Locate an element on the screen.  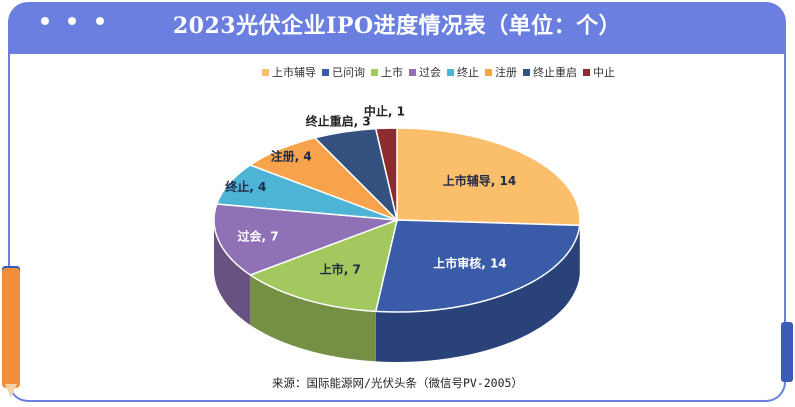
legend-item: 过会 is located at coordinates (425, 72).